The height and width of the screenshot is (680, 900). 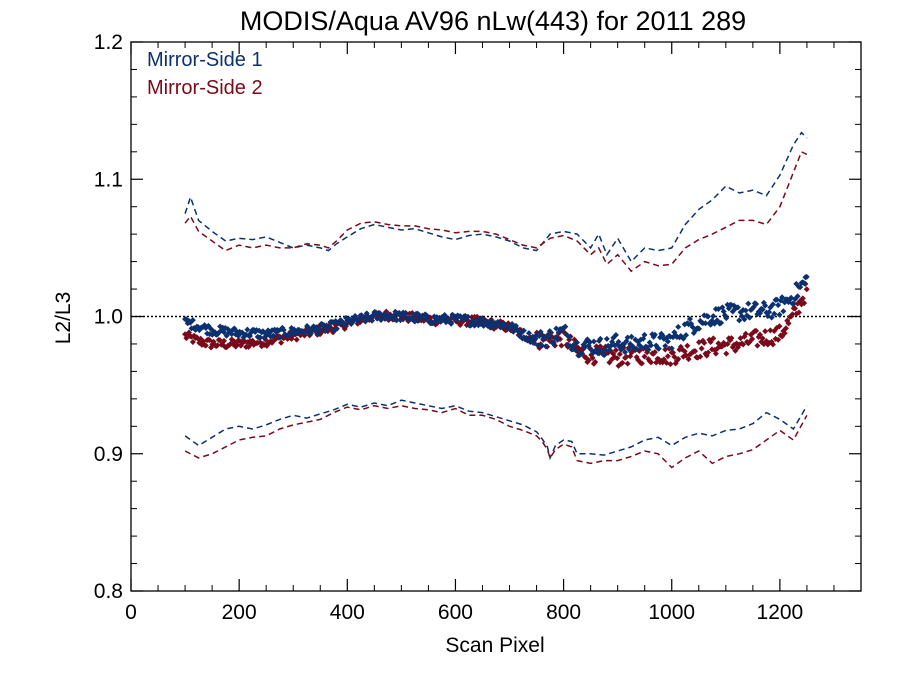 I want to click on x-axis-label: Scan Pixel, so click(x=494, y=645).